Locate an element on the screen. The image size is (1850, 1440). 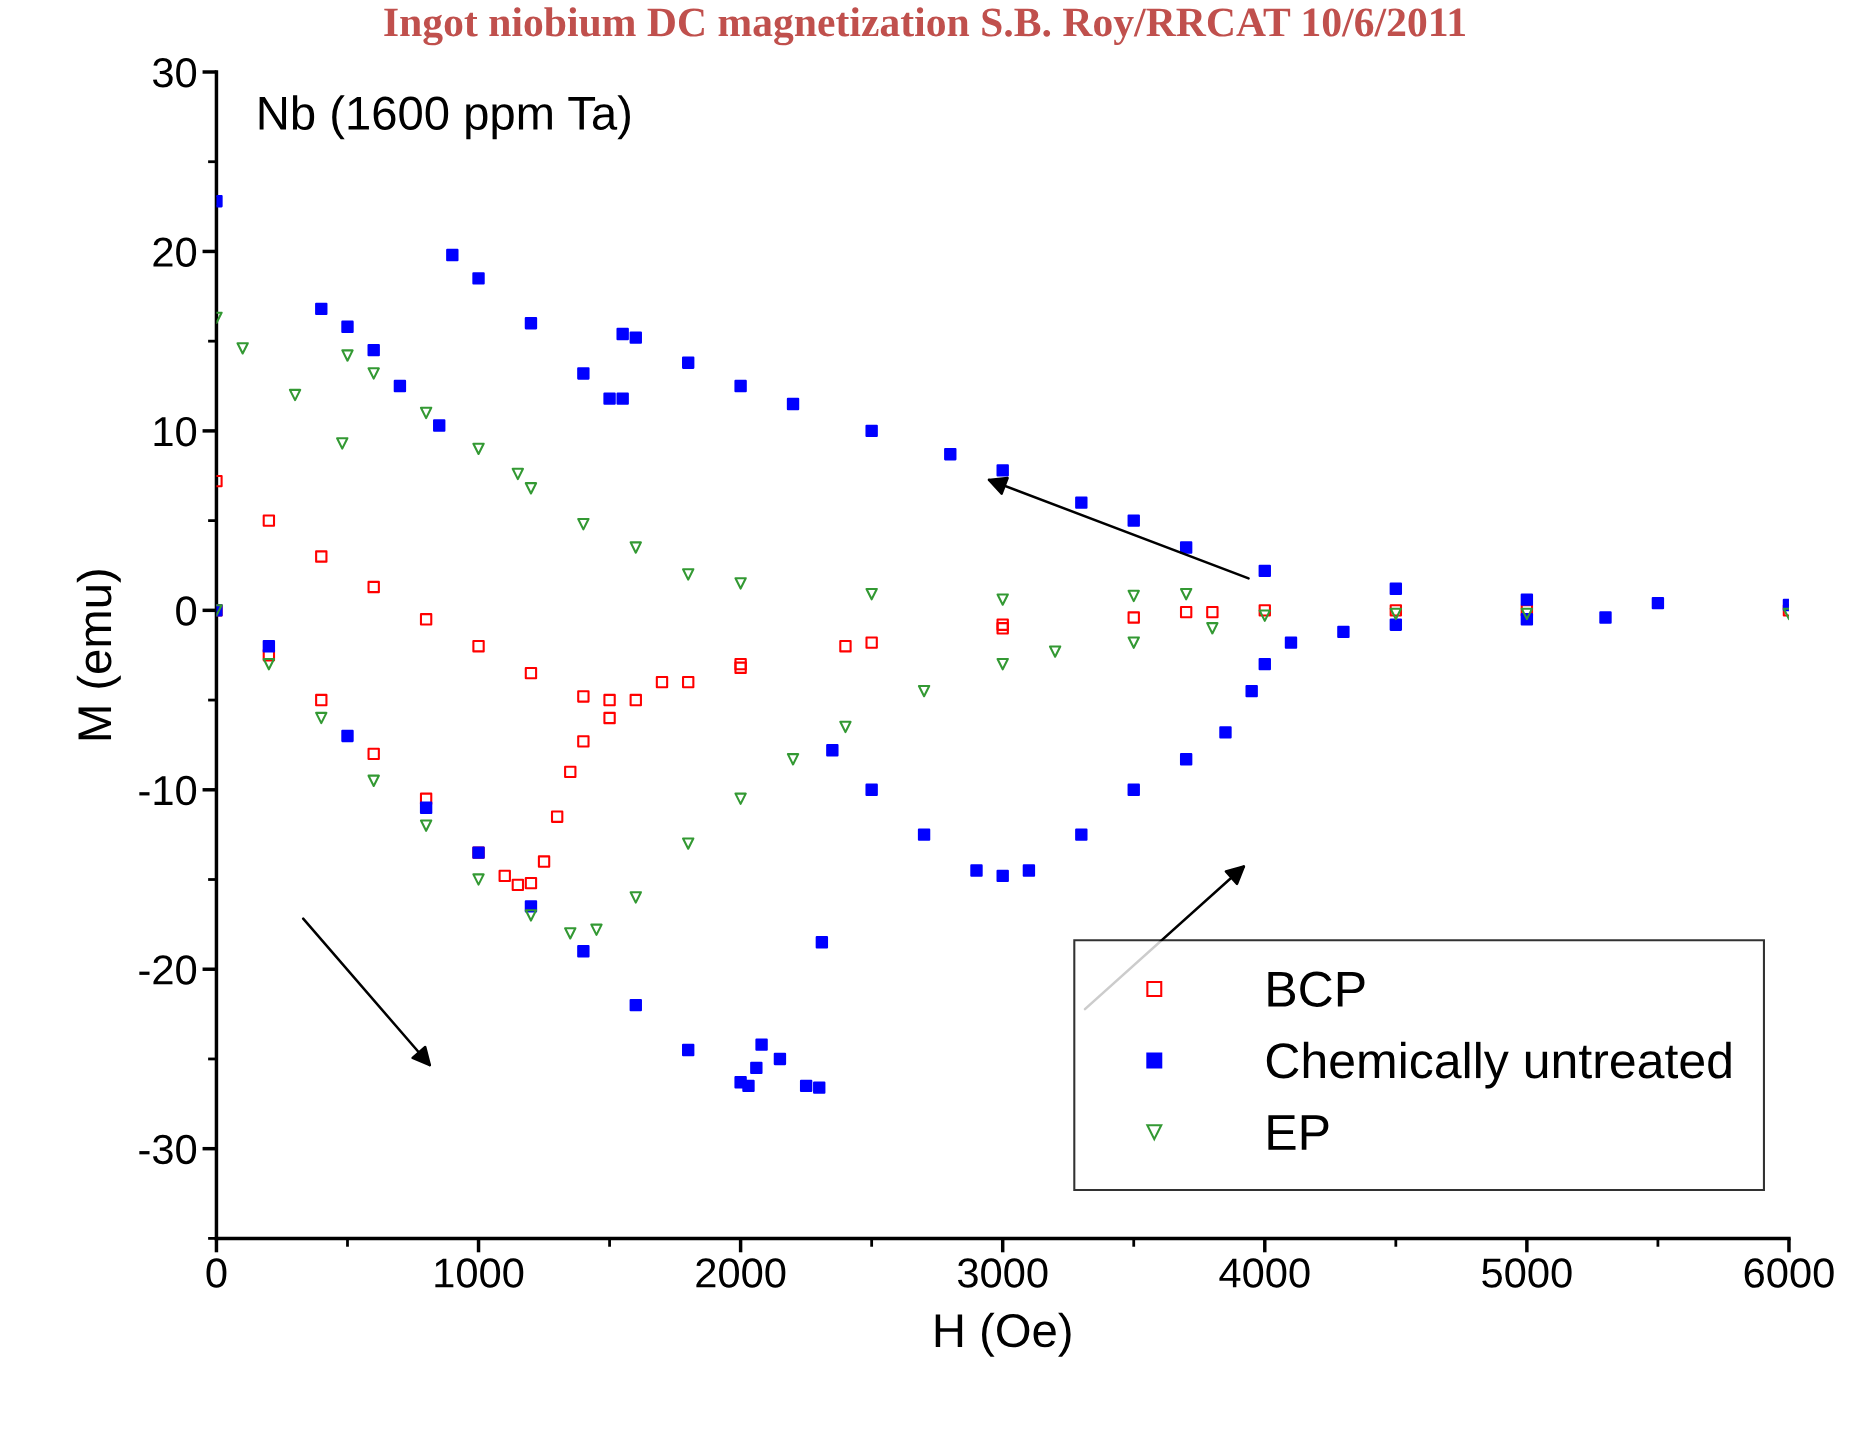
y-tick-label: 0 is located at coordinates (186, 611).